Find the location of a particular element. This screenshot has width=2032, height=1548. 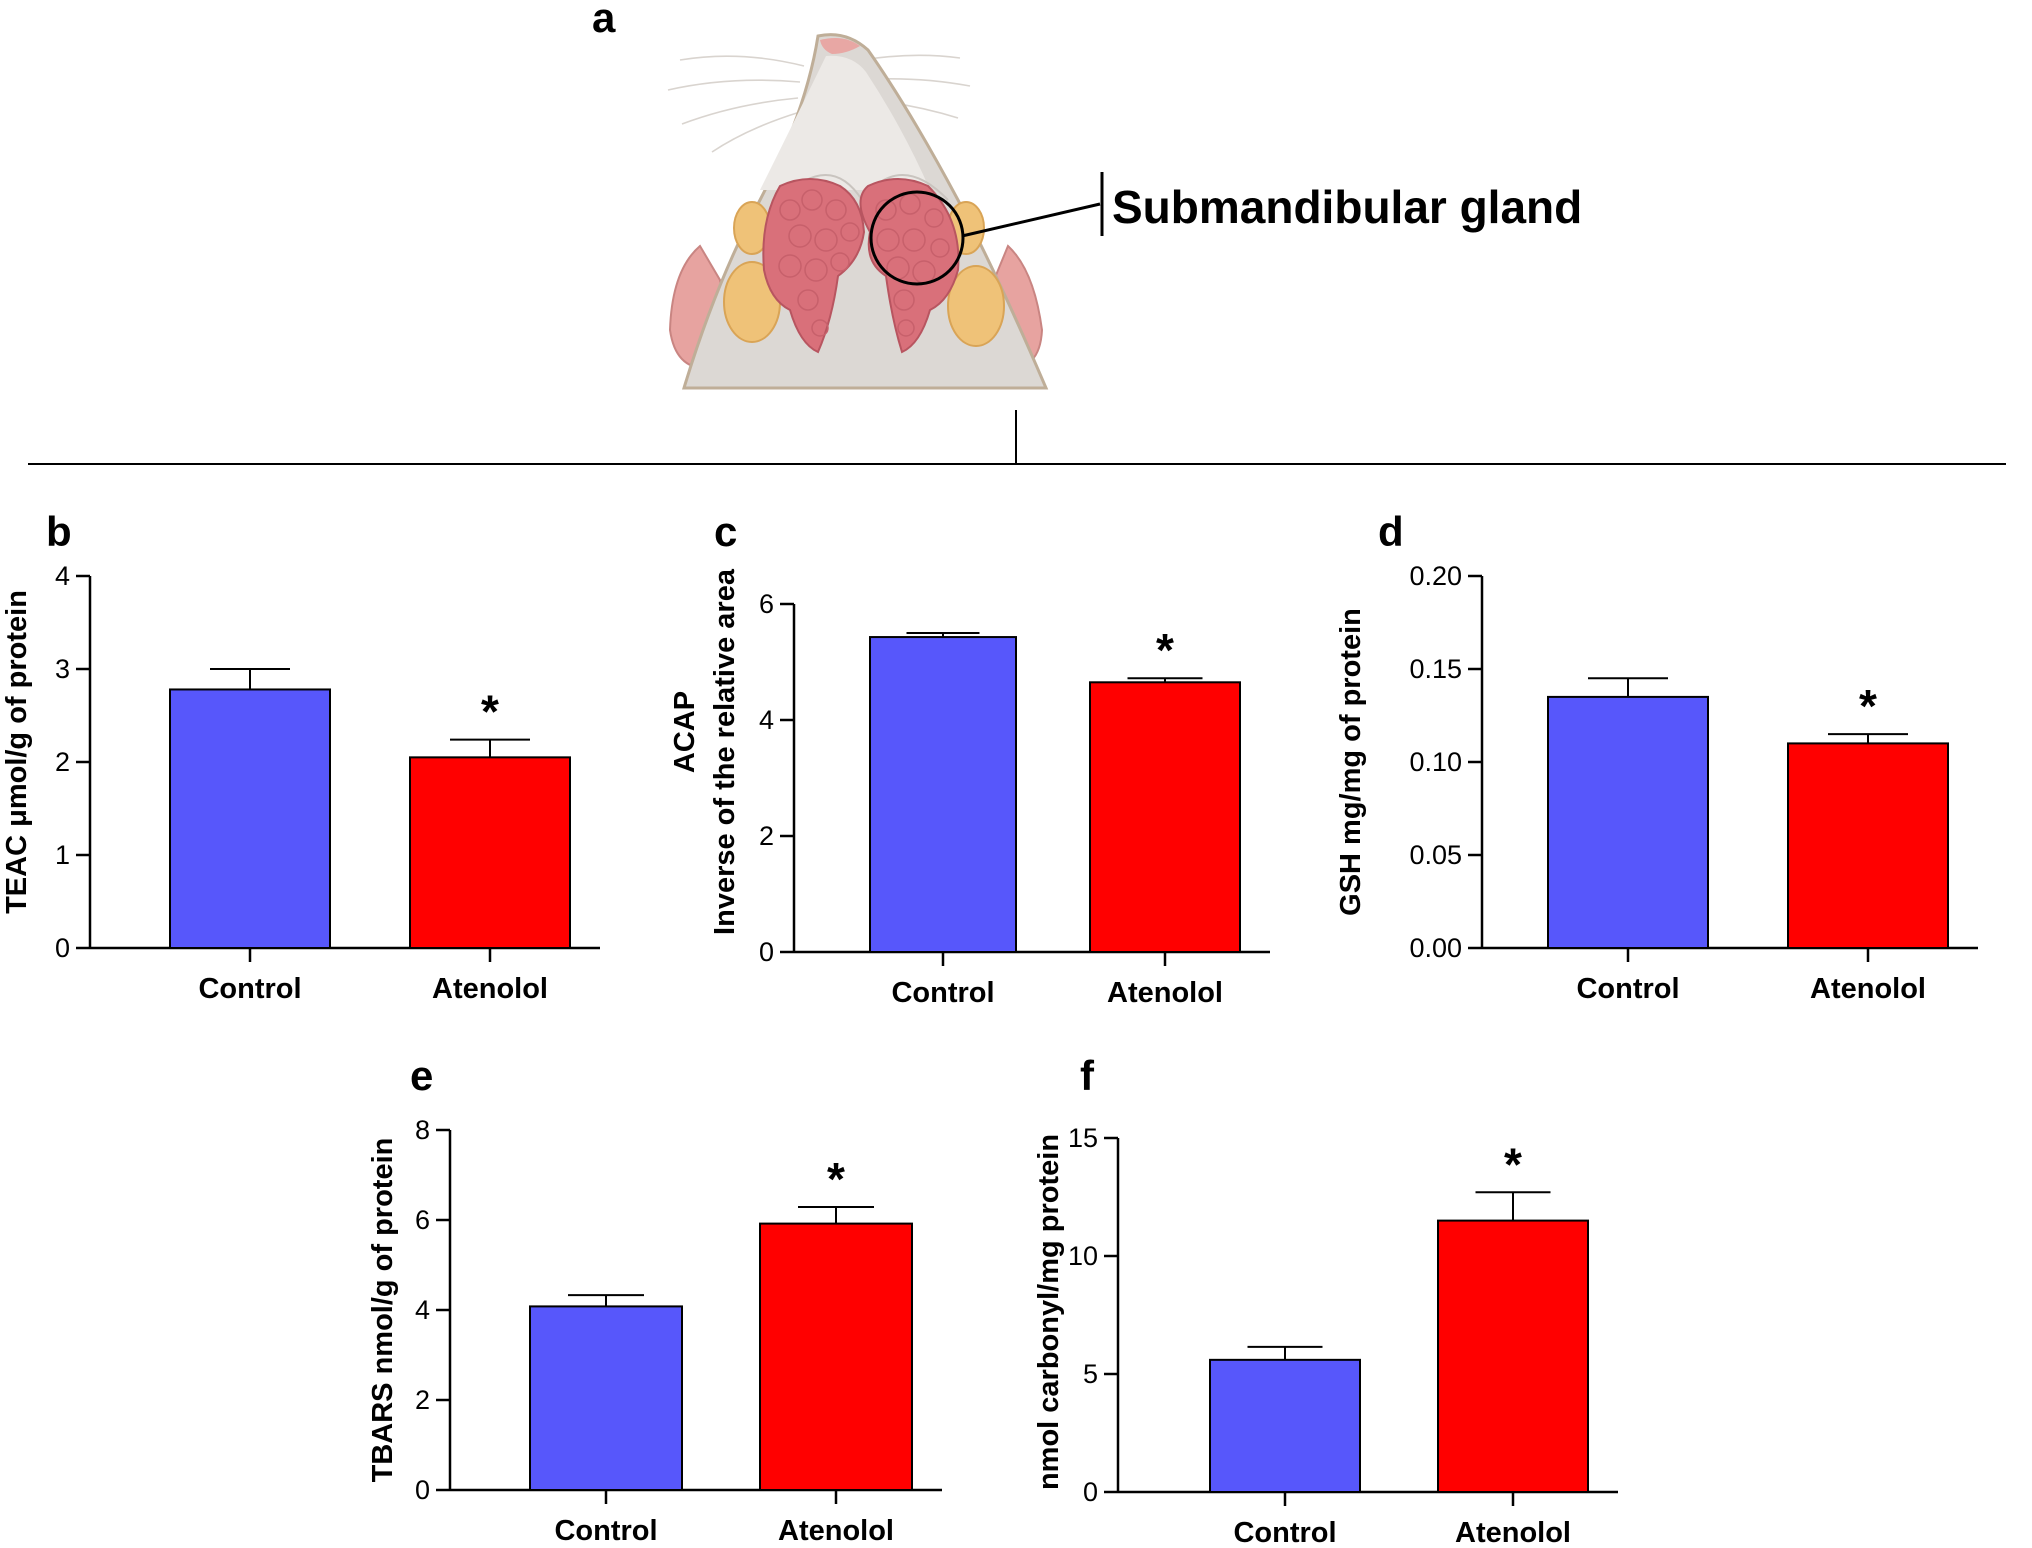

panel-d-label: d is located at coordinates (1391, 531).